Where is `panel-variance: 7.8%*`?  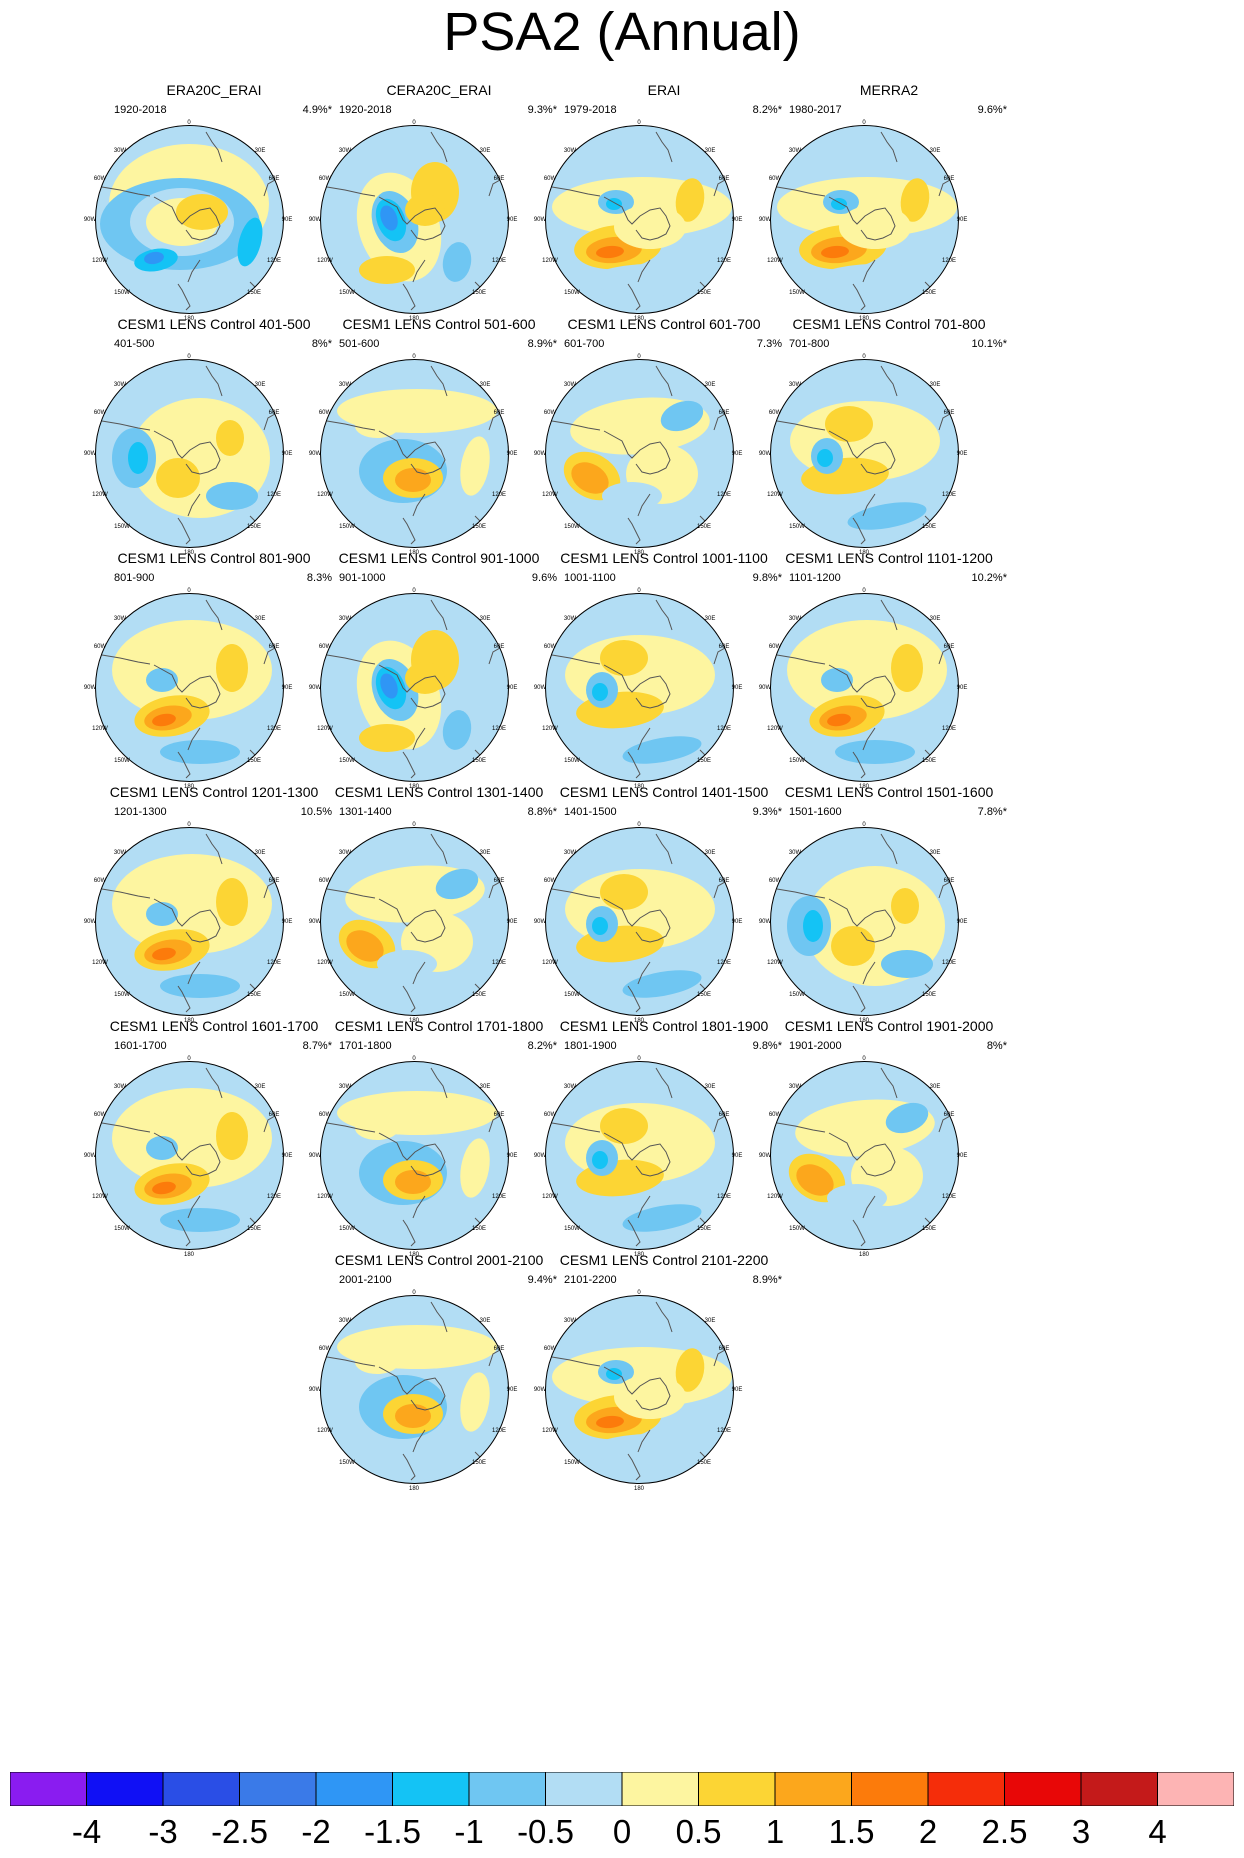
panel-variance: 7.8%* is located at coordinates (992, 812).